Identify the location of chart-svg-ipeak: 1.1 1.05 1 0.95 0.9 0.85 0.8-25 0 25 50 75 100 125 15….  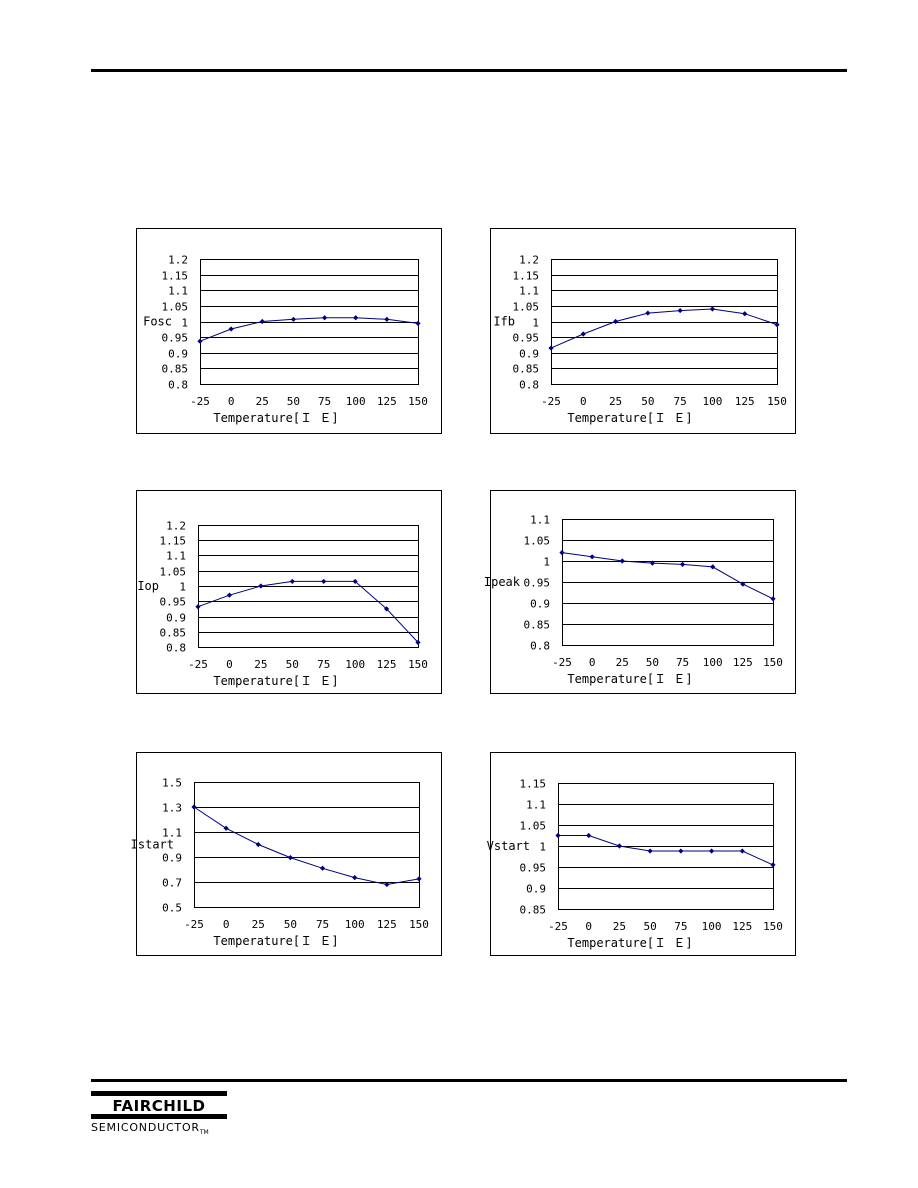
(640, 592).